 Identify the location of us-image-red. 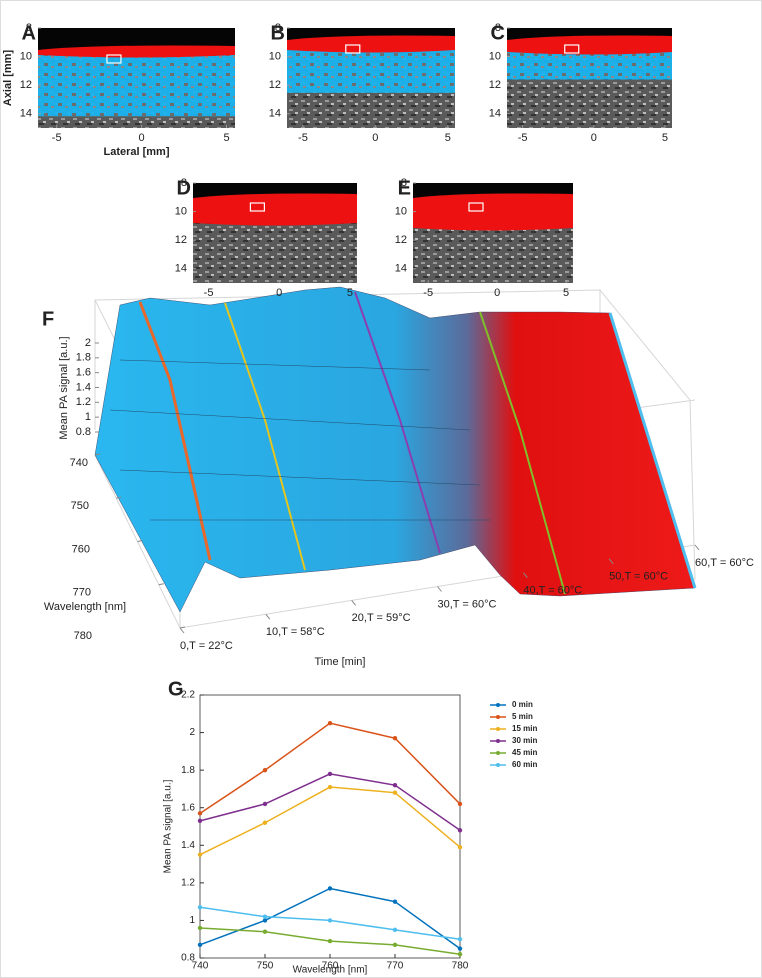
(275, 209).